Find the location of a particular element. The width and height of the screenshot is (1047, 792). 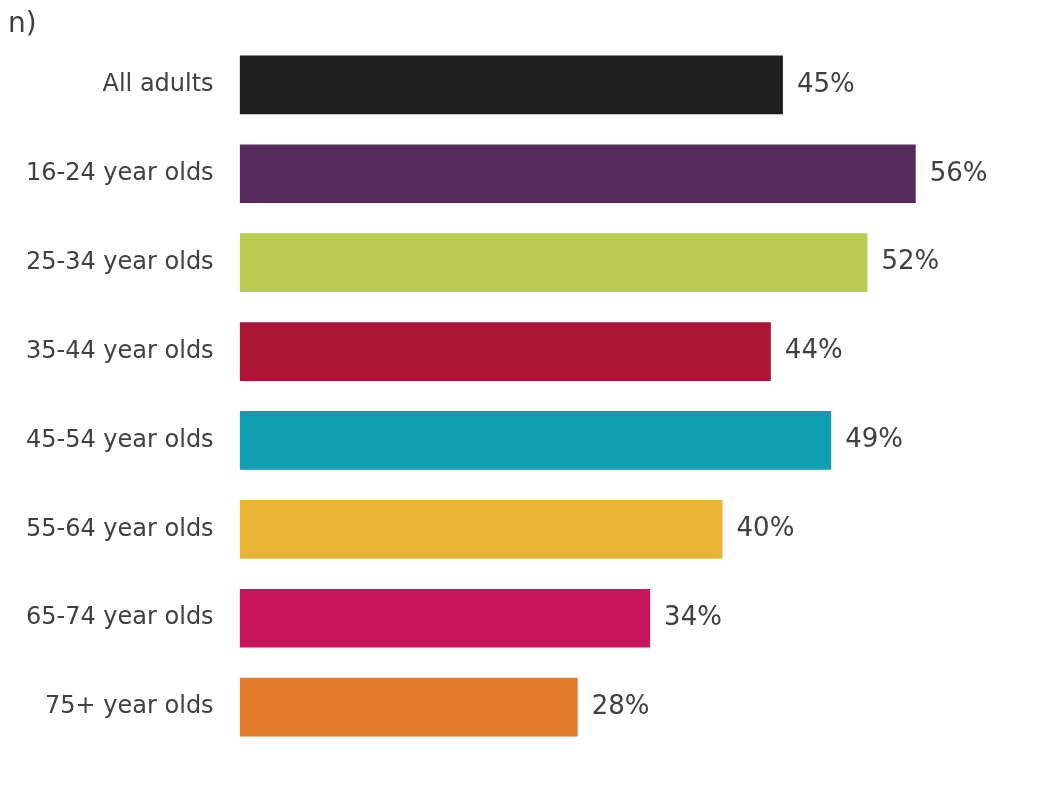

y-tick-label: 75+ year olds is located at coordinates (129, 705).